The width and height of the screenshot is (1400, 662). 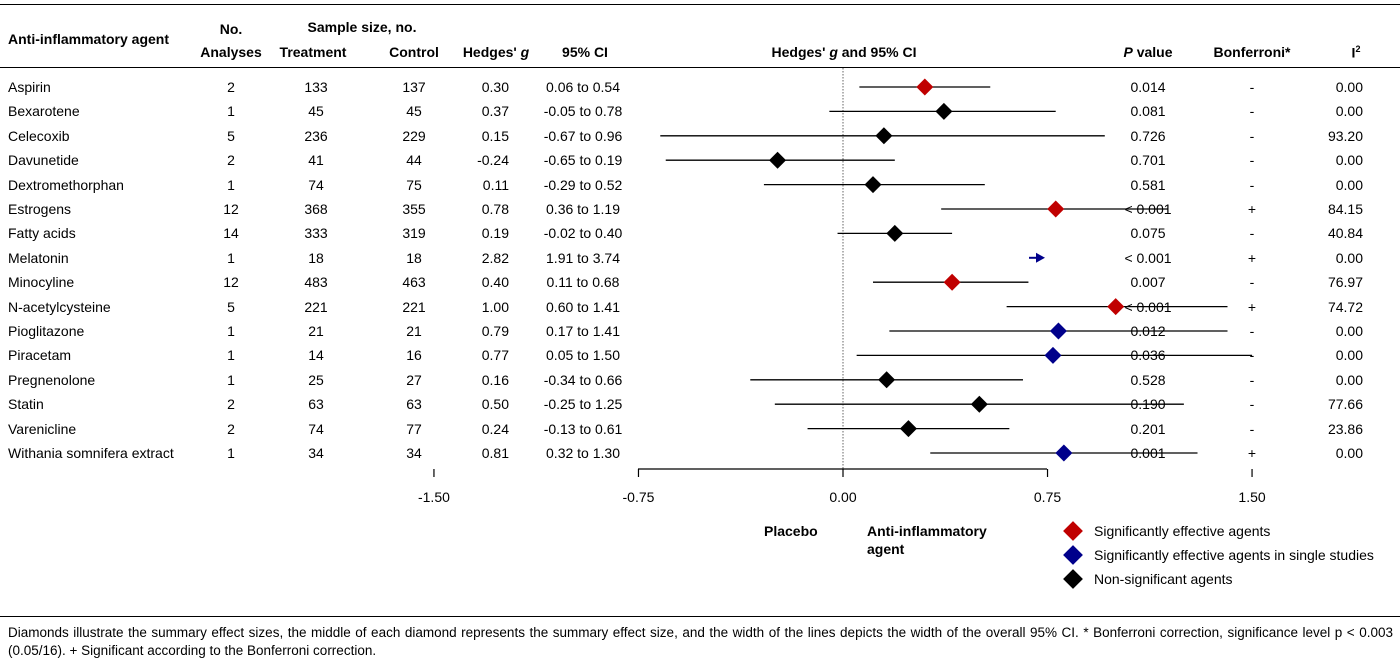 I want to click on cell-hedges-g: 0.78, so click(x=495, y=209).